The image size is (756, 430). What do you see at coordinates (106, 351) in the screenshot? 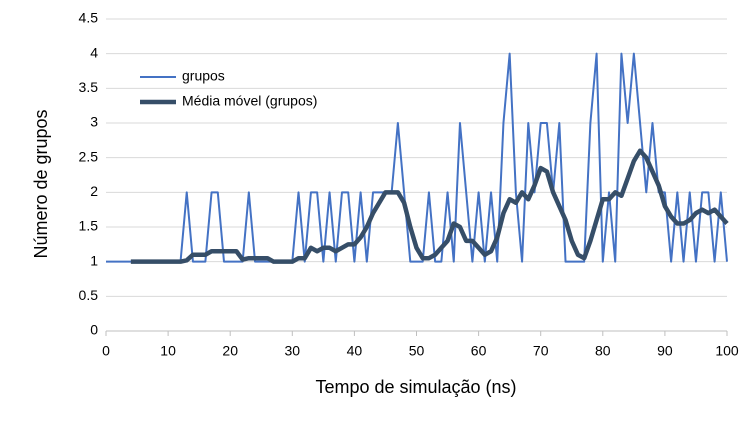
I see `x-tick-label: 0` at bounding box center [106, 351].